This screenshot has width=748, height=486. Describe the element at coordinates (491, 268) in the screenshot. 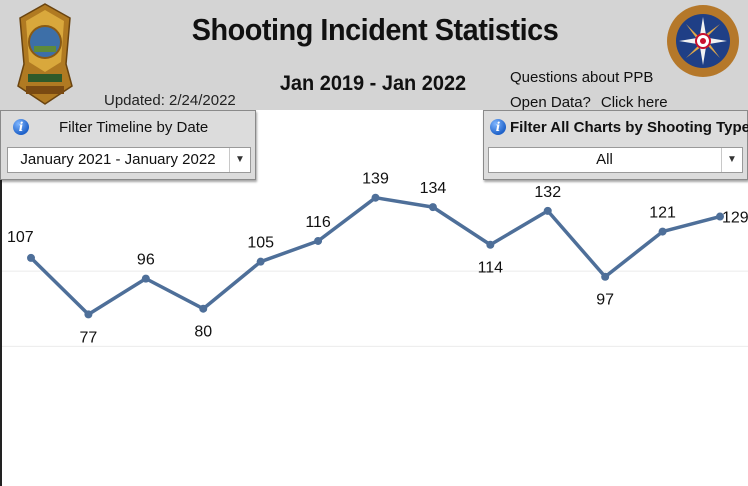

I see `data-label-8: 114` at that location.